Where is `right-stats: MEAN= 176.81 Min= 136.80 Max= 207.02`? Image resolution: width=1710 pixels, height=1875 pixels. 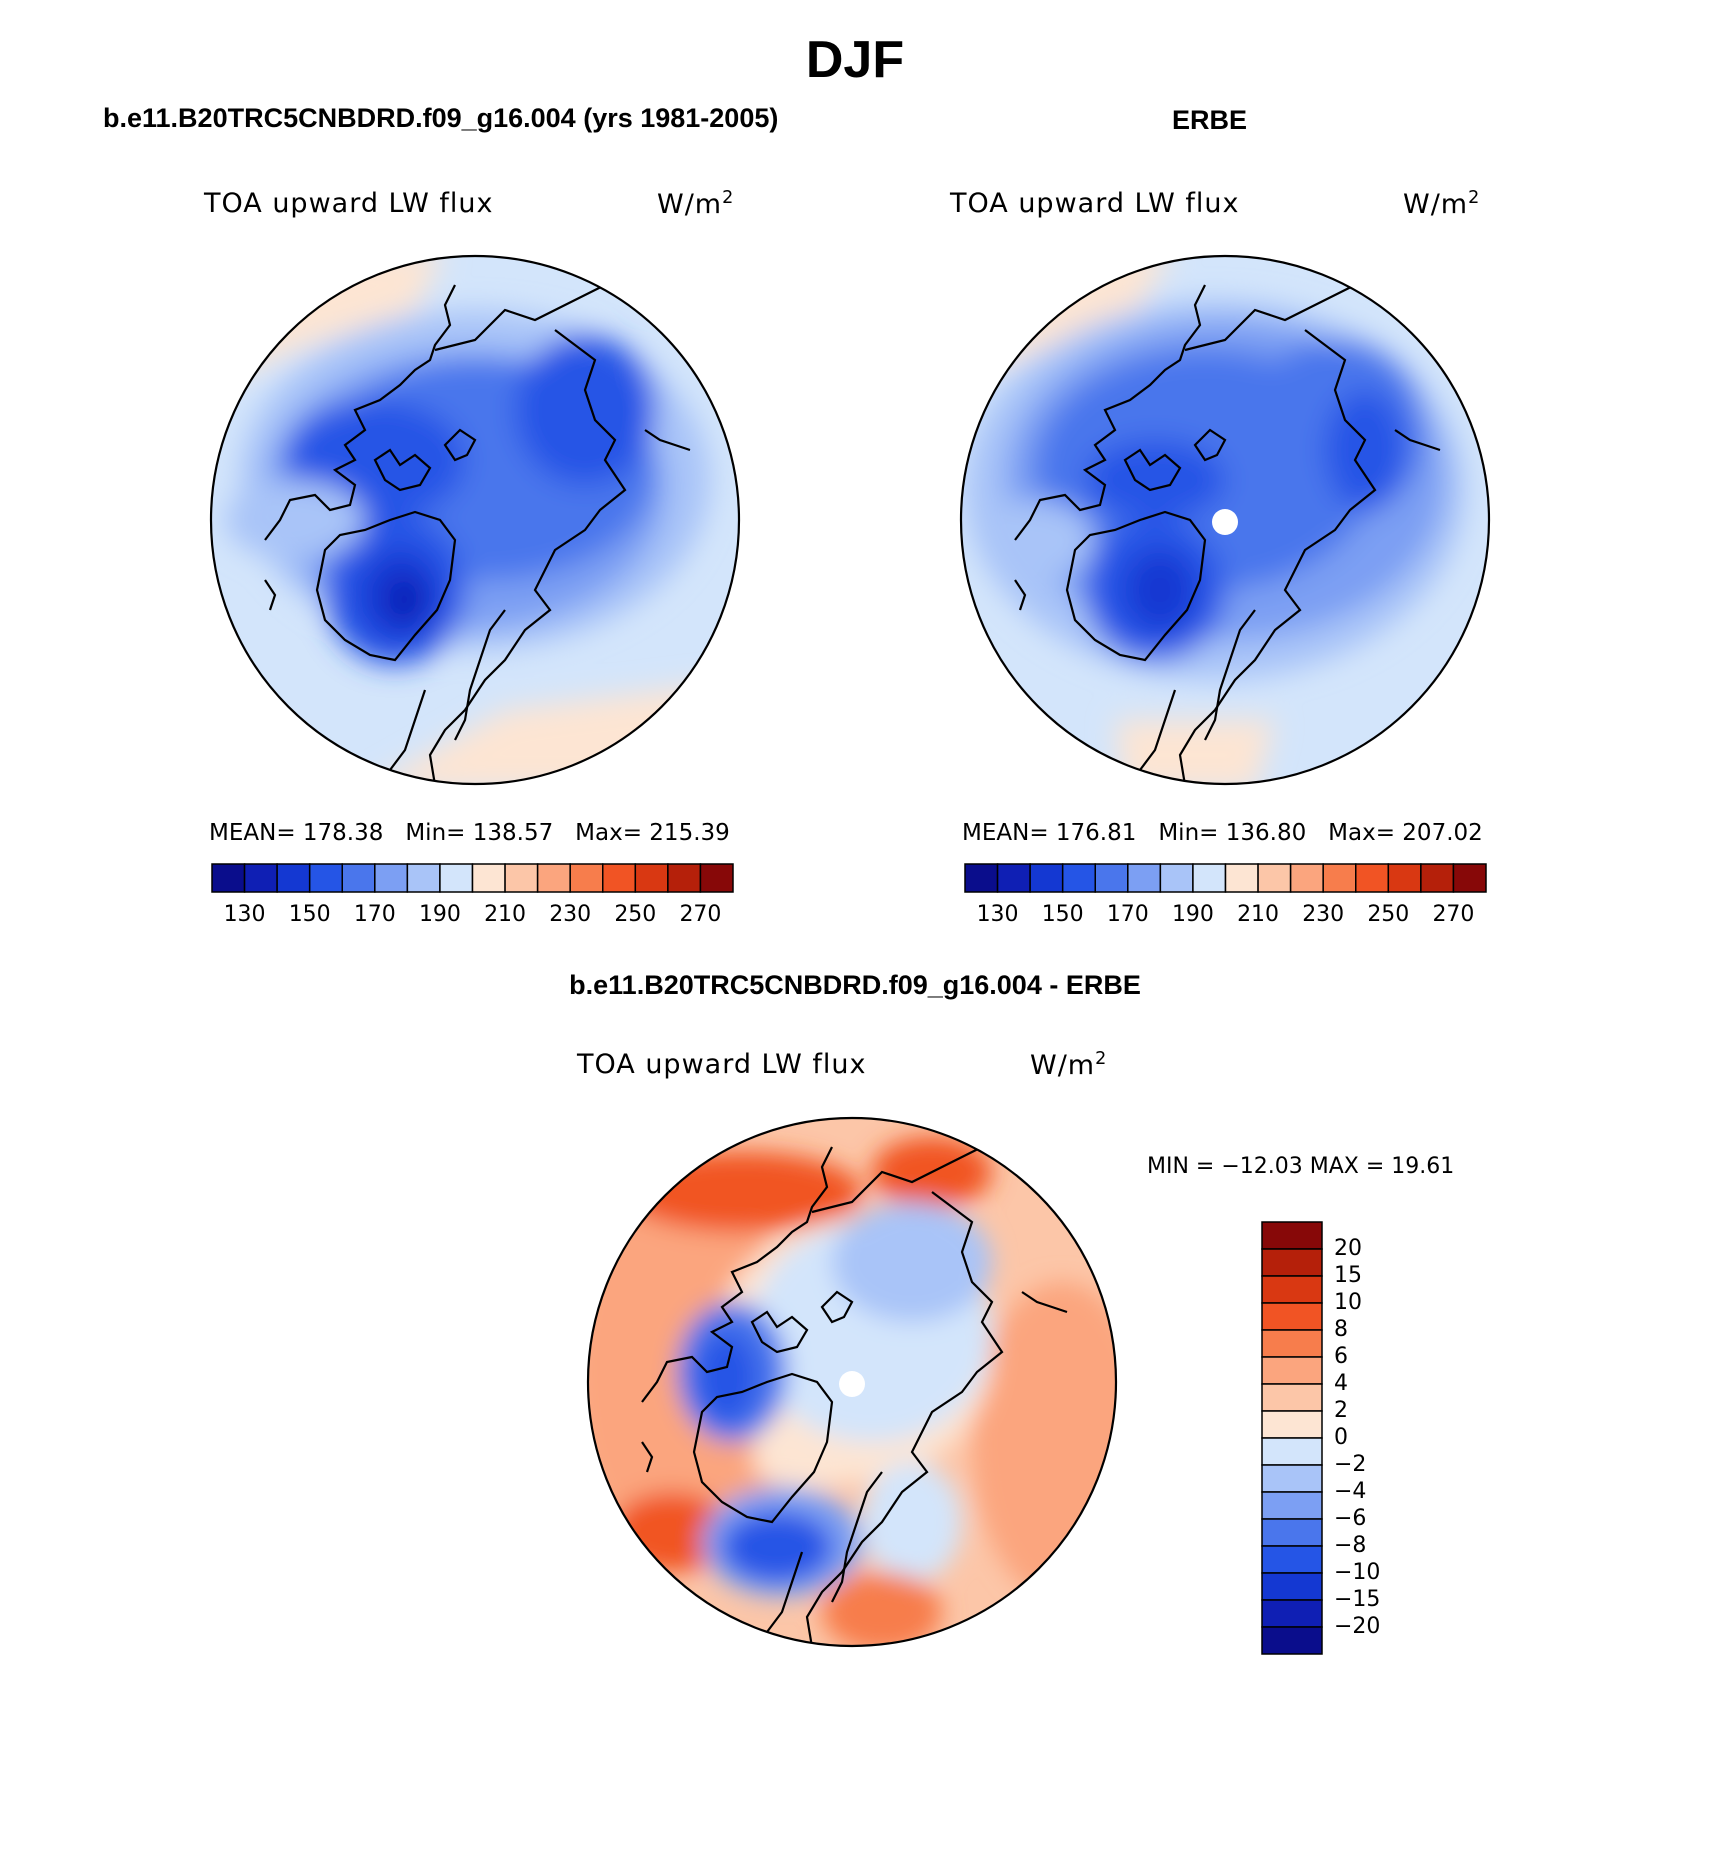 right-stats: MEAN= 176.81 Min= 136.80 Max= 207.02 is located at coordinates (1222, 833).